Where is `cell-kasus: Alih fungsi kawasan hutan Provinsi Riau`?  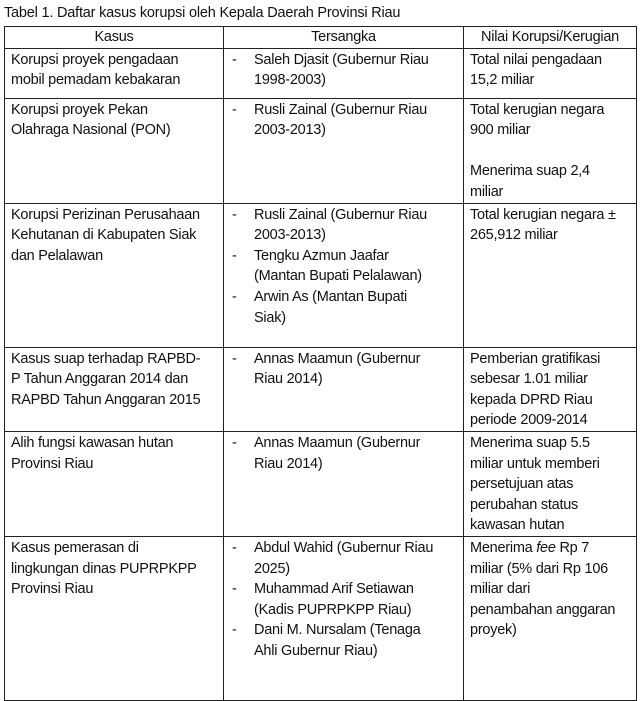 cell-kasus: Alih fungsi kawasan hutan Provinsi Riau is located at coordinates (114, 483).